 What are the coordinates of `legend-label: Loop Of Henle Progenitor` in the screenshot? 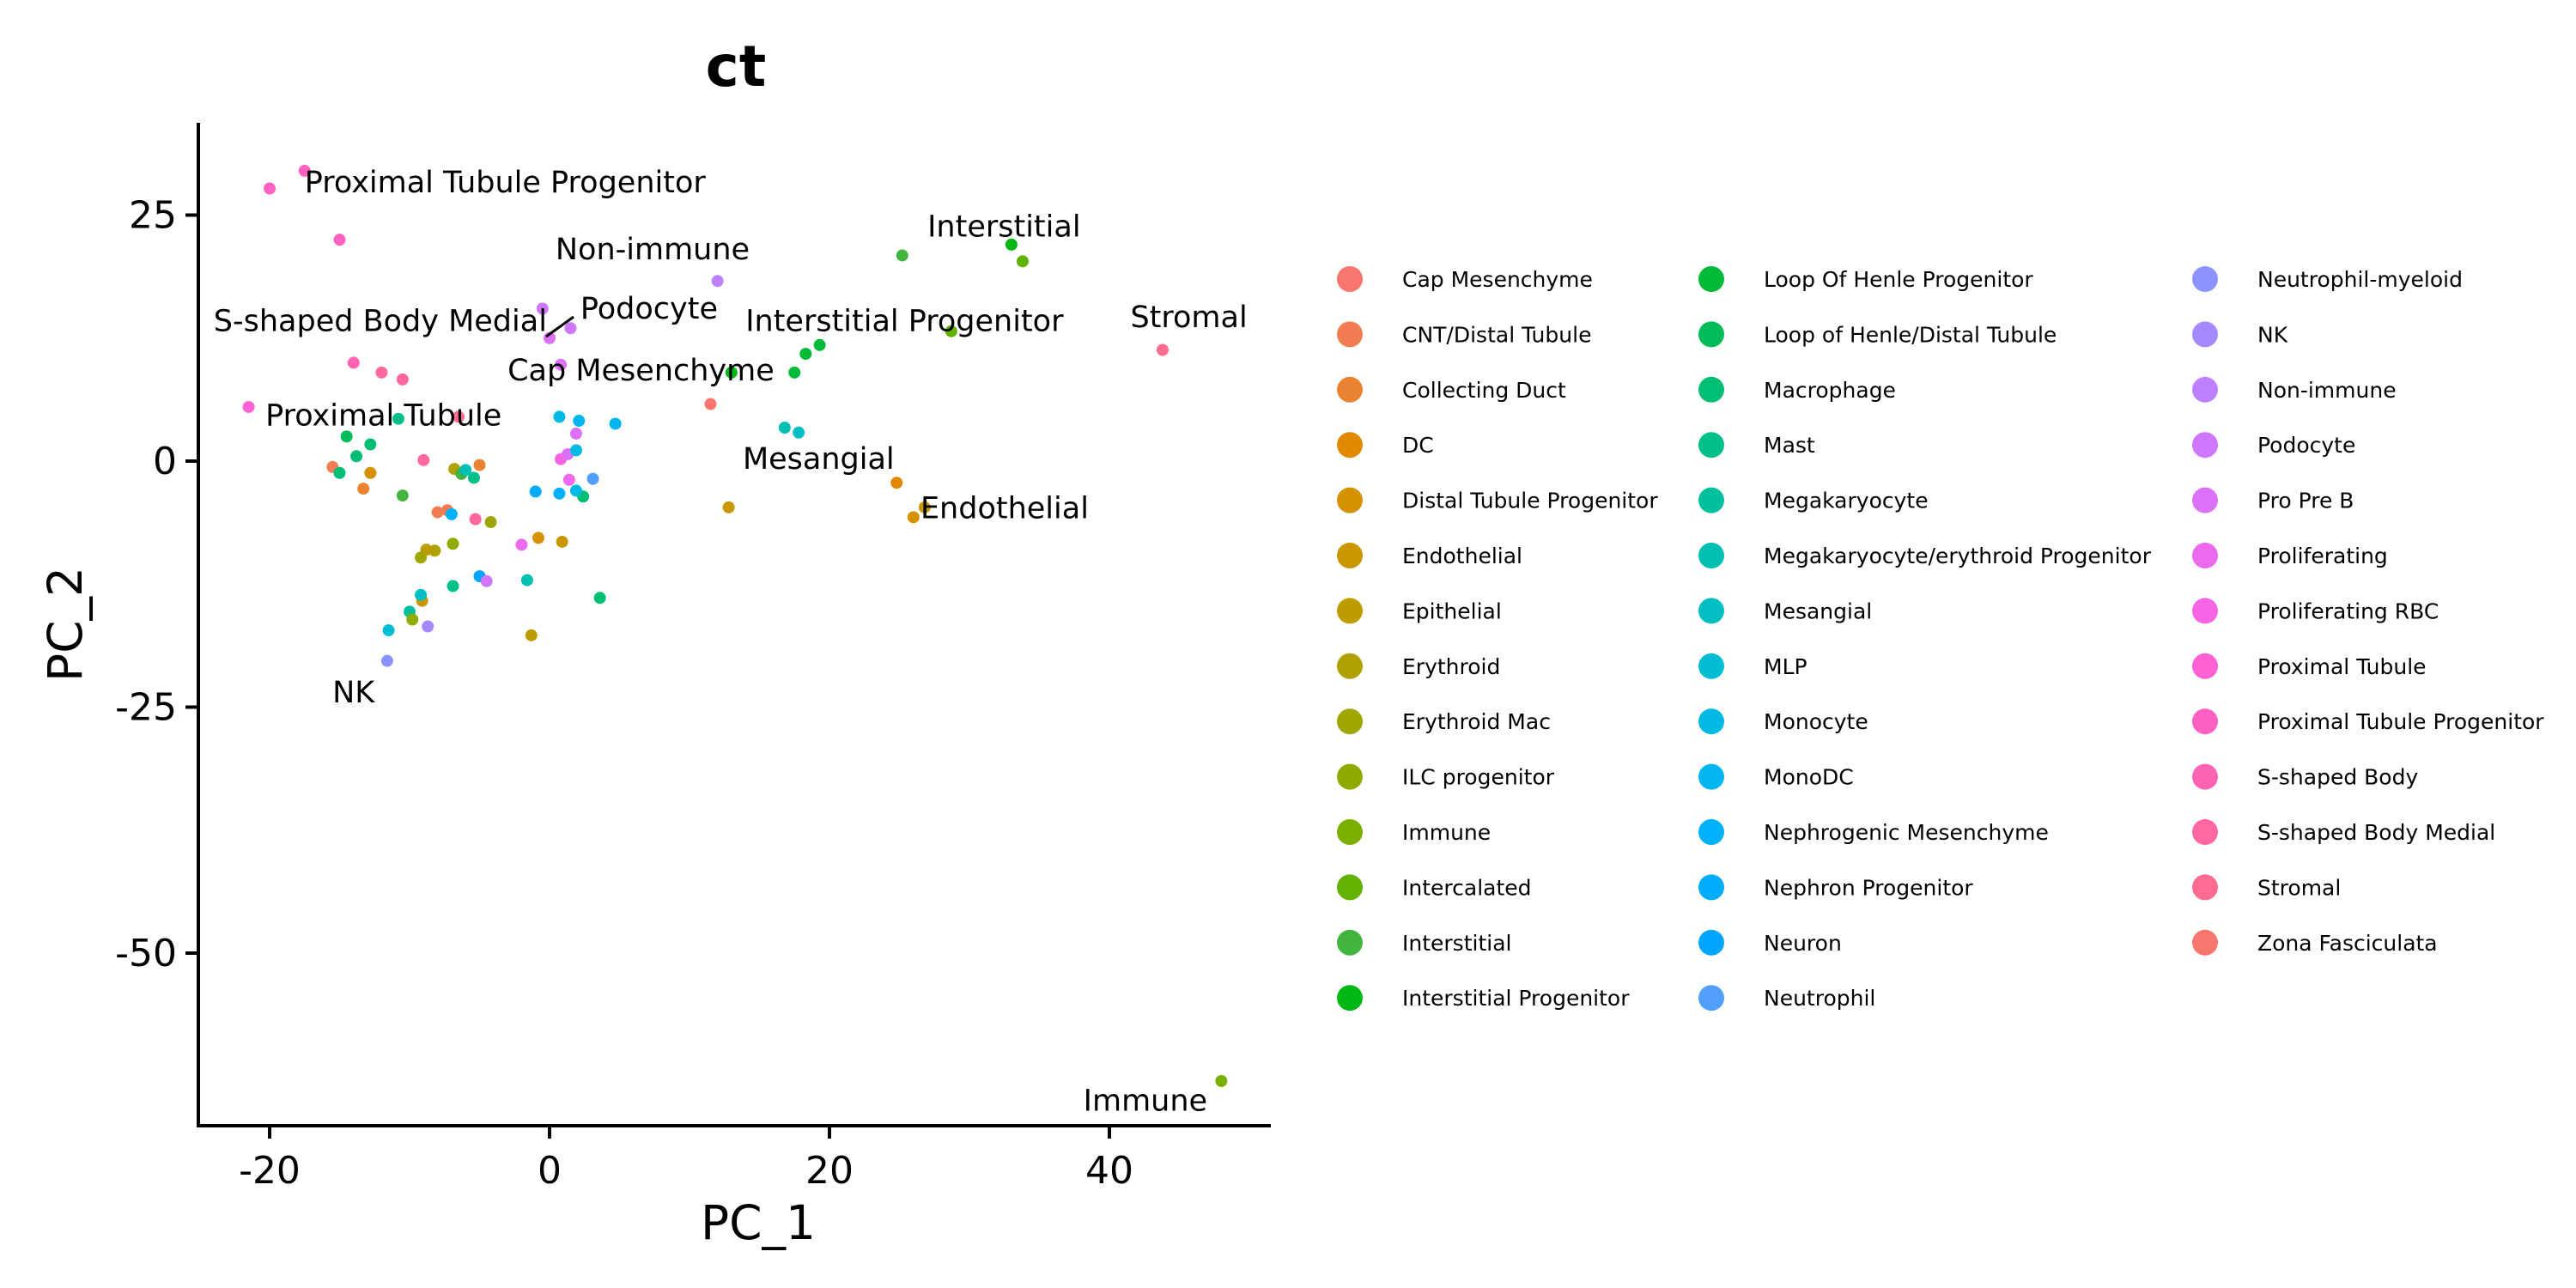 It's located at (1899, 280).